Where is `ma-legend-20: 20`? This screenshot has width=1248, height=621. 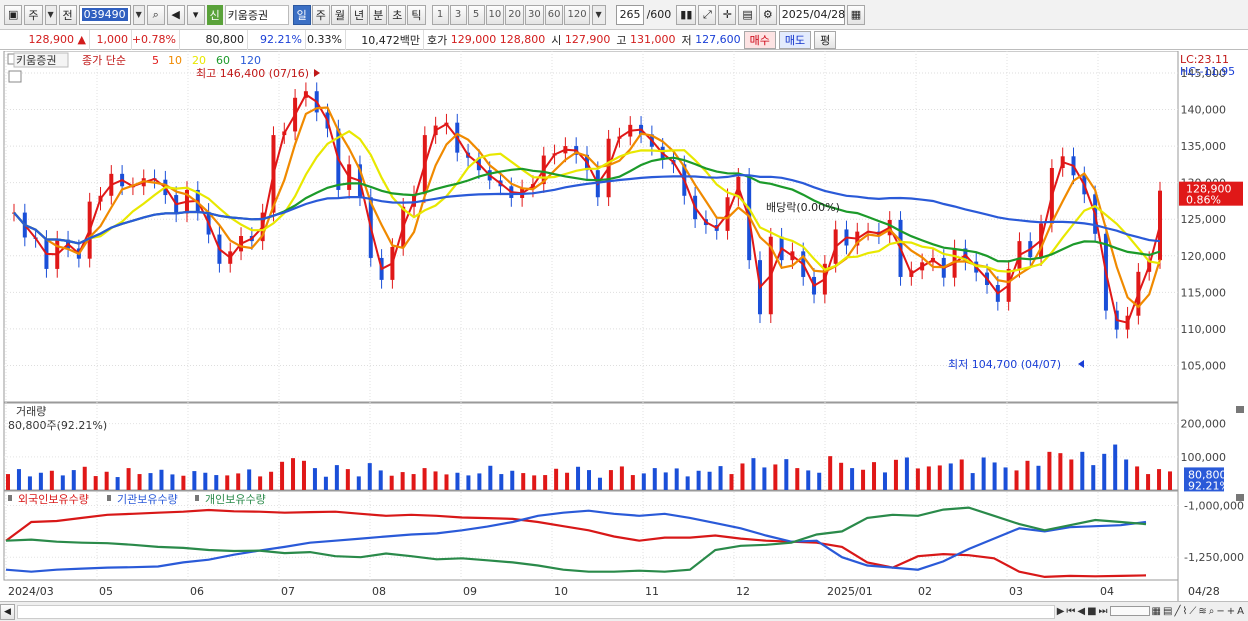
ma-legend-20: 20 is located at coordinates (199, 60).